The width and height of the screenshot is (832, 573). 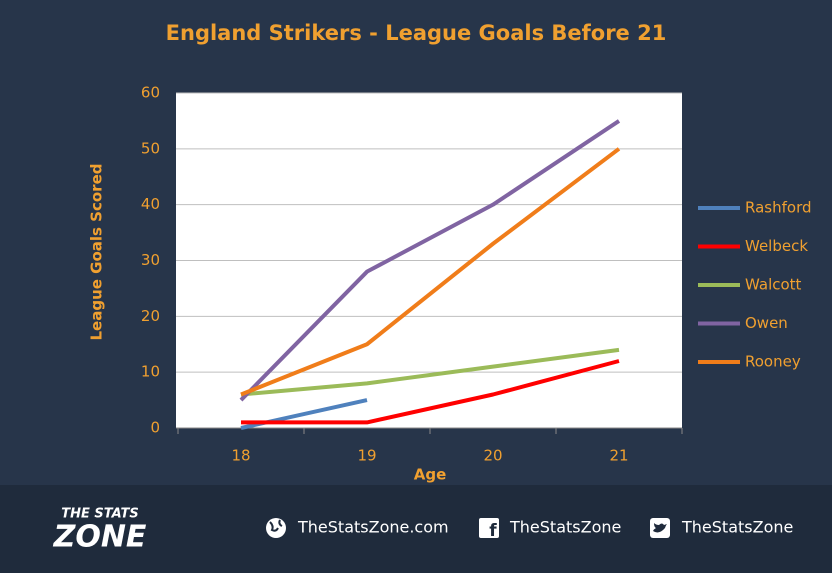 I want to click on legend-label: Rooney, so click(x=773, y=362).